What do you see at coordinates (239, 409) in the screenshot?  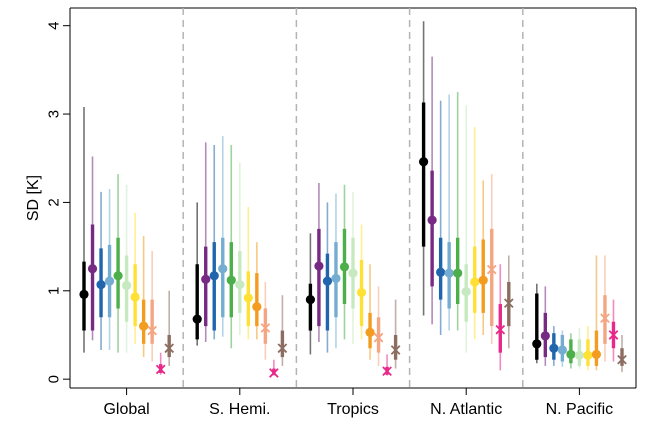 I see `x-tick-label: S. Hemi.` at bounding box center [239, 409].